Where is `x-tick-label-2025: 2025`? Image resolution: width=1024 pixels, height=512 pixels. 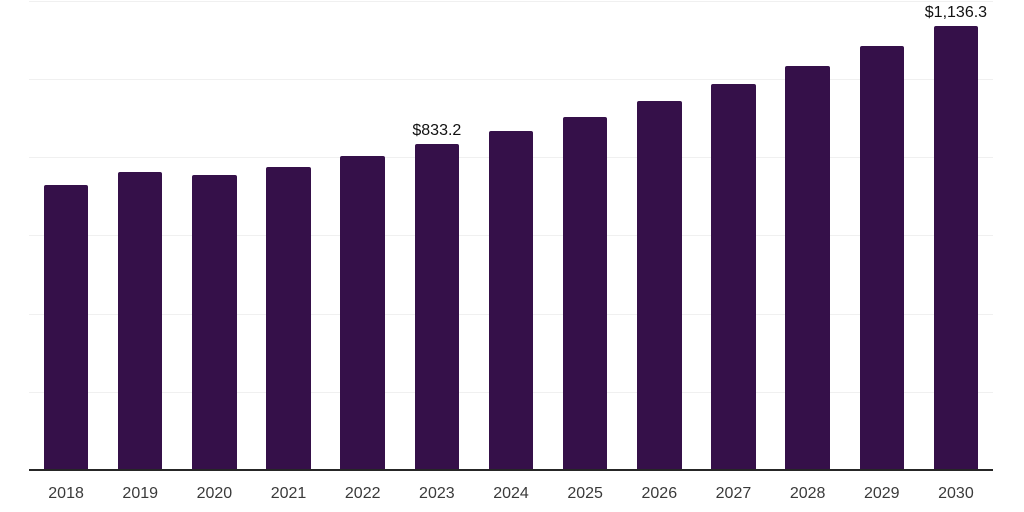 x-tick-label-2025: 2025 is located at coordinates (585, 493).